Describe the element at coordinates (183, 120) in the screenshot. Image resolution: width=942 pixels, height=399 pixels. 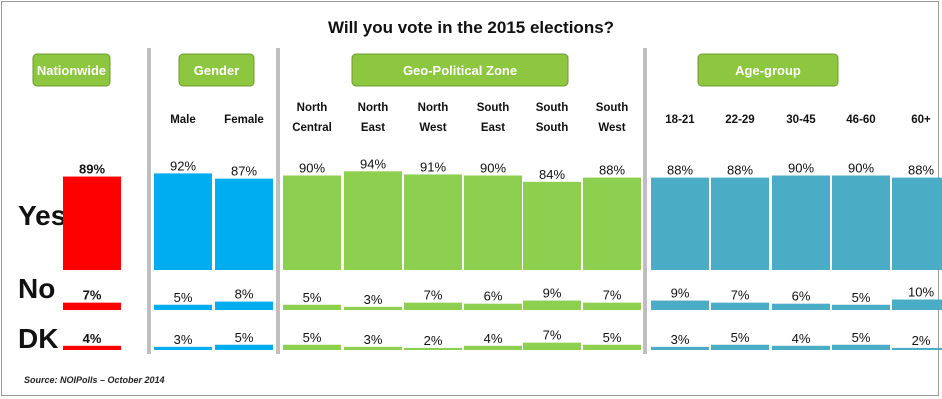
I see `category-label: Male` at that location.